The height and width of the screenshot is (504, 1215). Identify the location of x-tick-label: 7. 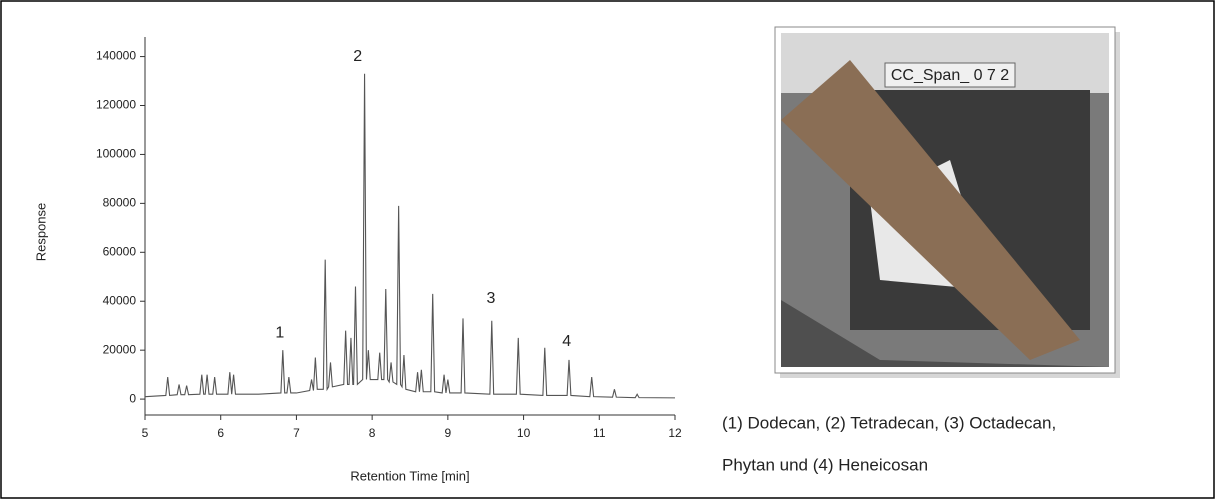
(296, 433).